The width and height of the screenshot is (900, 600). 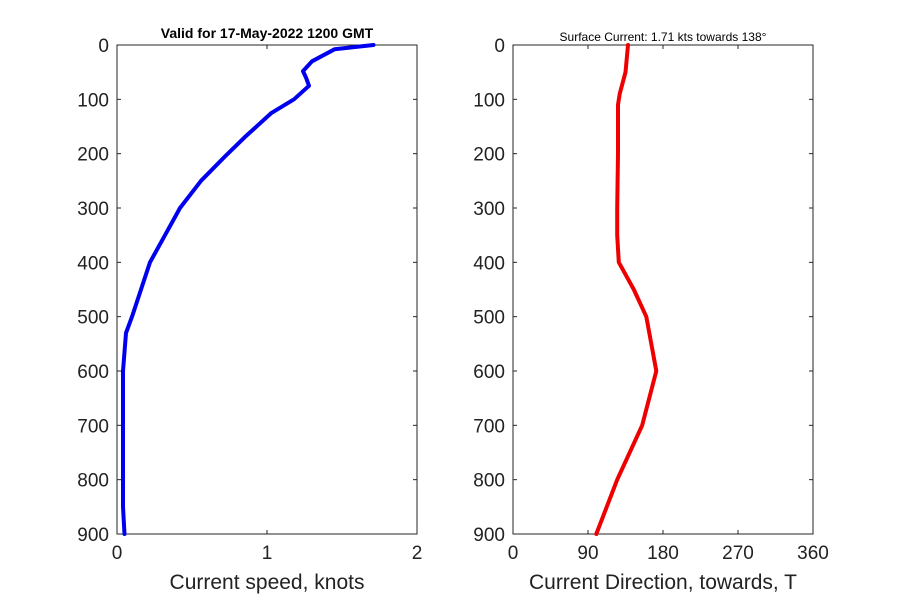 What do you see at coordinates (489, 426) in the screenshot?
I see `direction-ytick-label: 700` at bounding box center [489, 426].